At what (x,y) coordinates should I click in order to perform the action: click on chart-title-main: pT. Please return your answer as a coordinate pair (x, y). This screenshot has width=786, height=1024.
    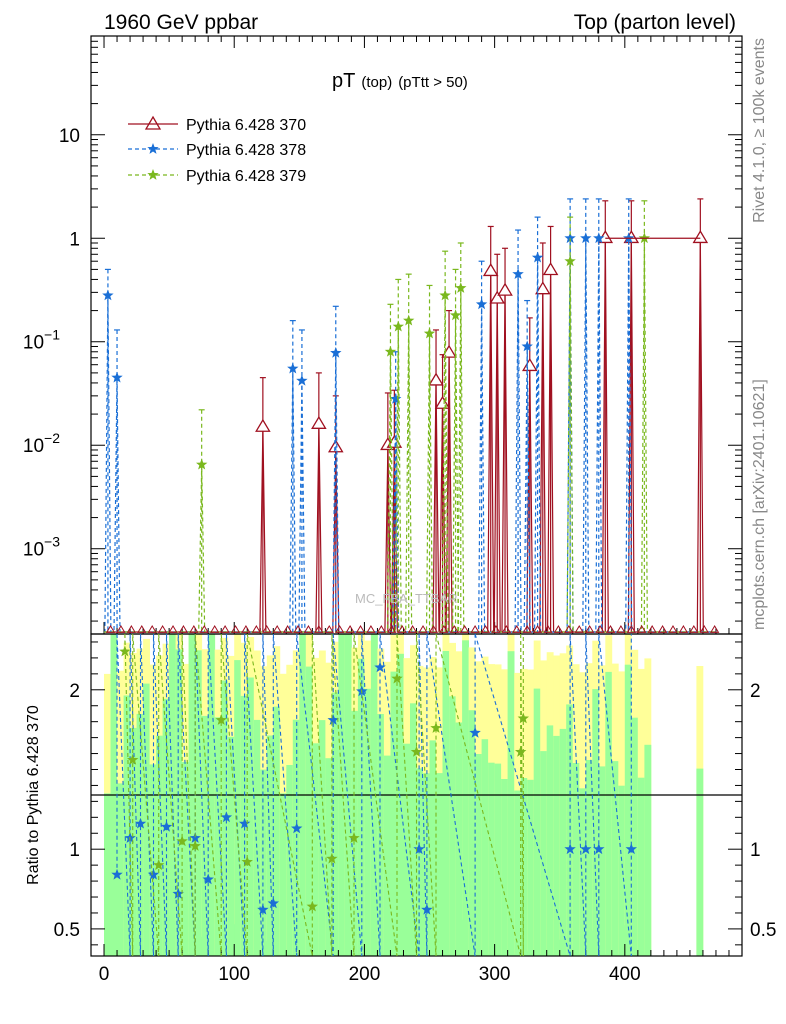
    Looking at the image, I should click on (343, 81).